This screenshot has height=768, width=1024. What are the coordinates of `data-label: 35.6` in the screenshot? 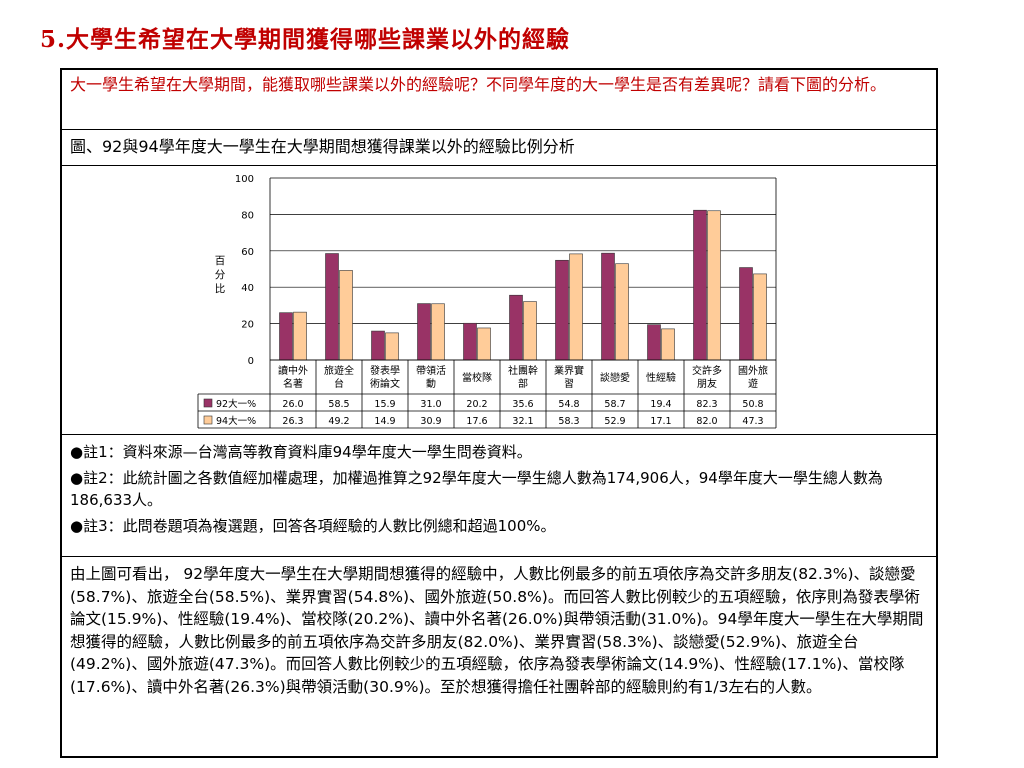 It's located at (522, 404).